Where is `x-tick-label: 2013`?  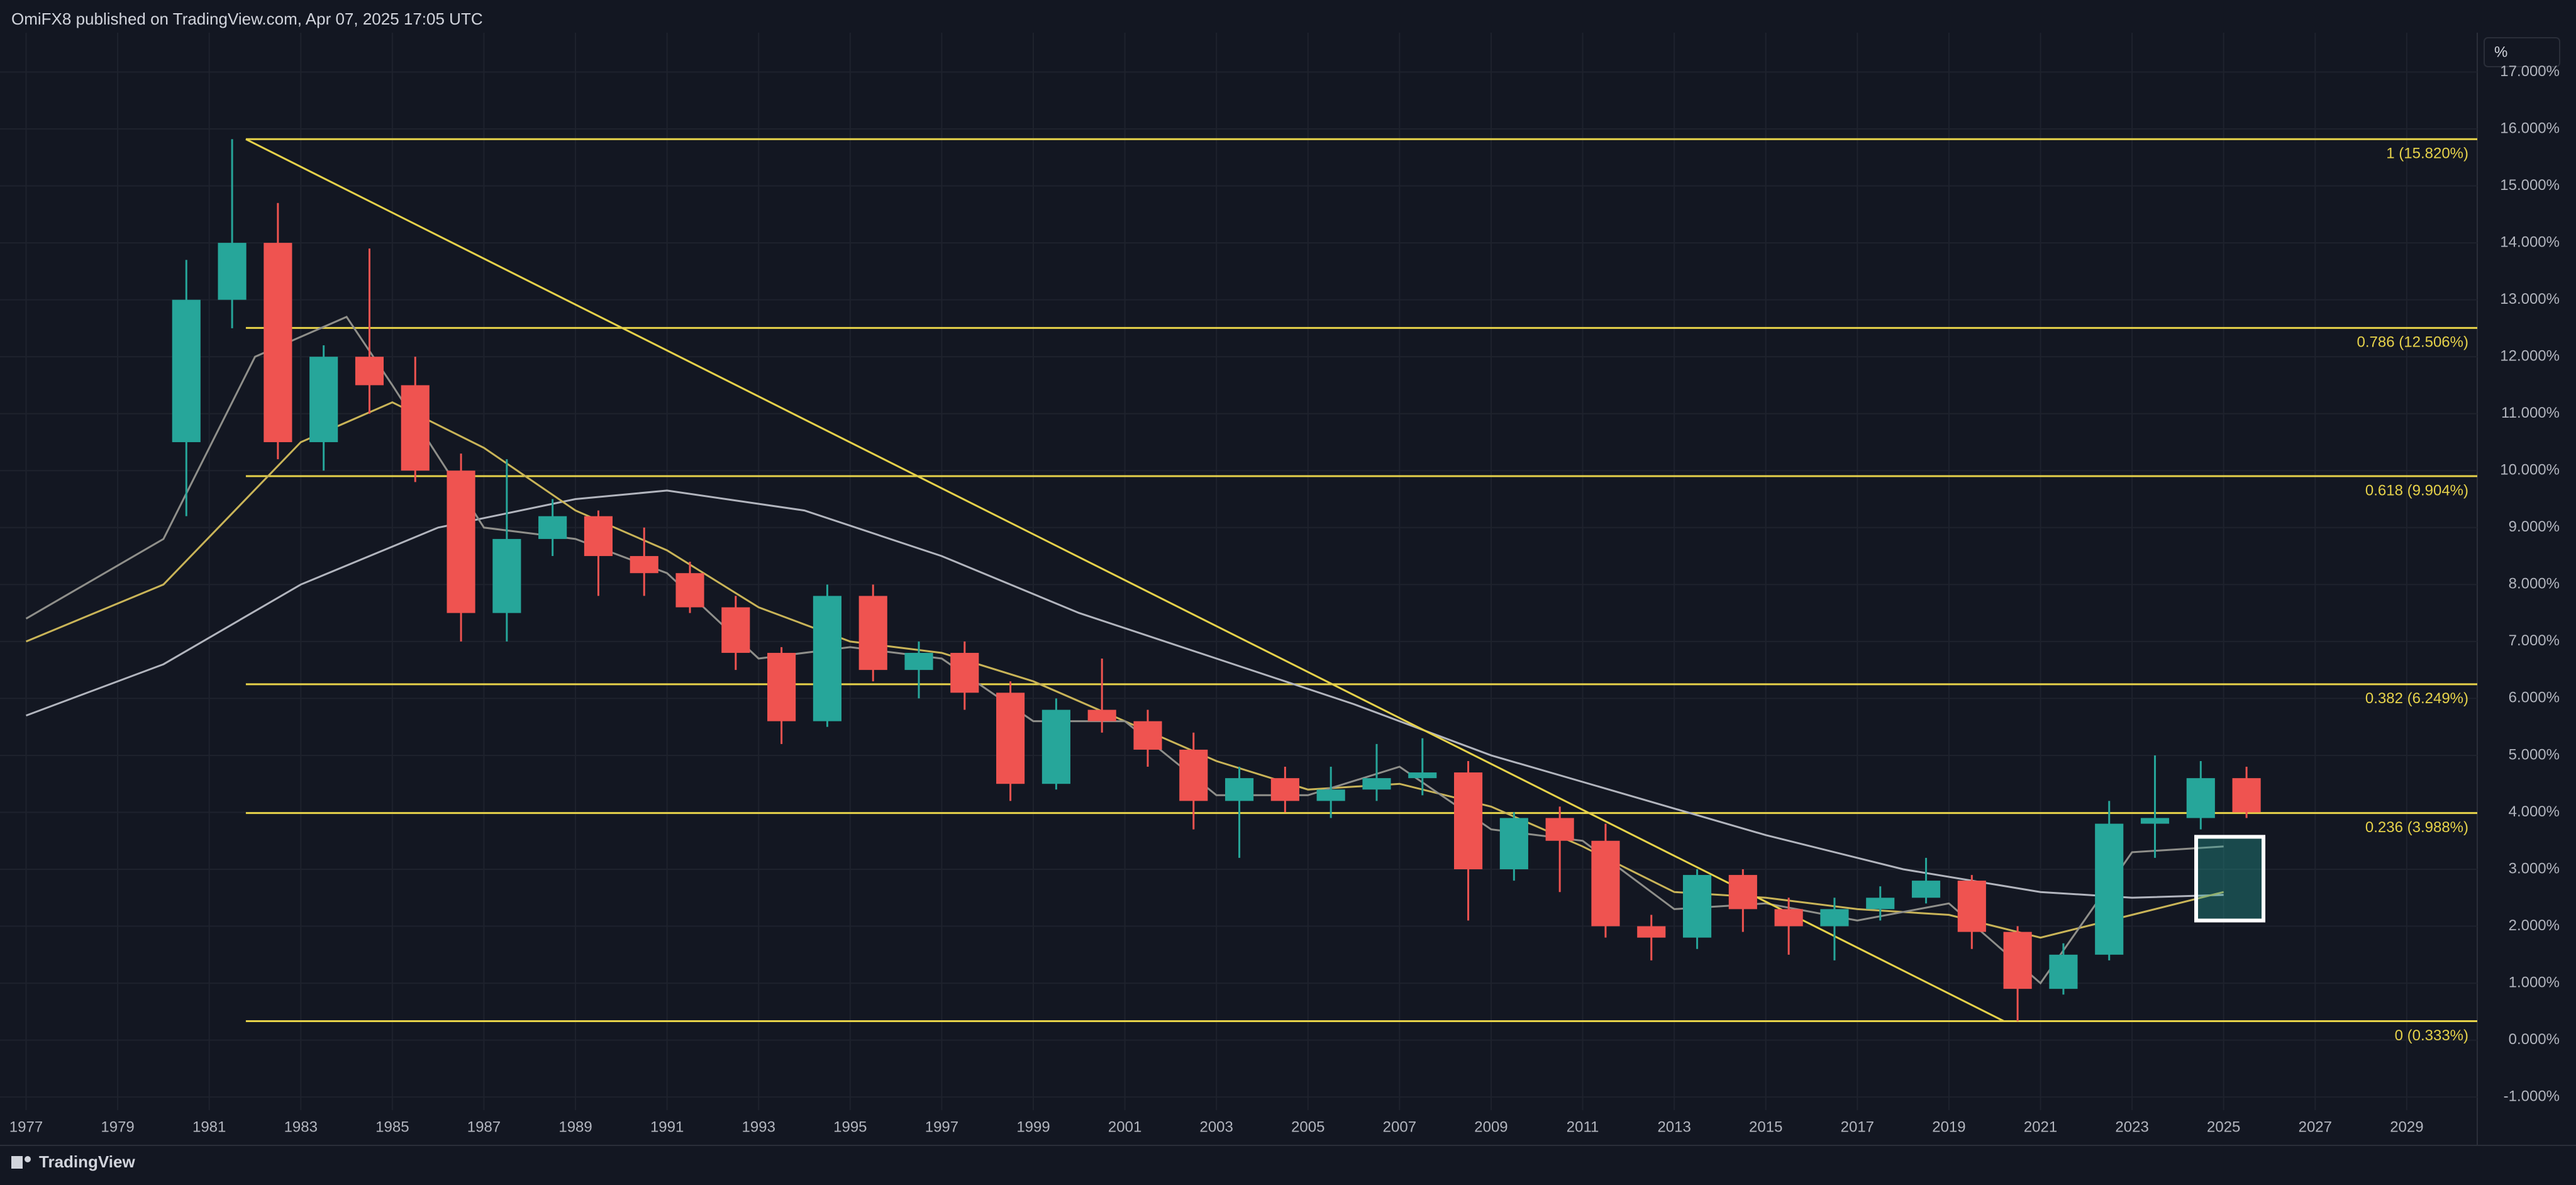
x-tick-label: 2013 is located at coordinates (1673, 1127).